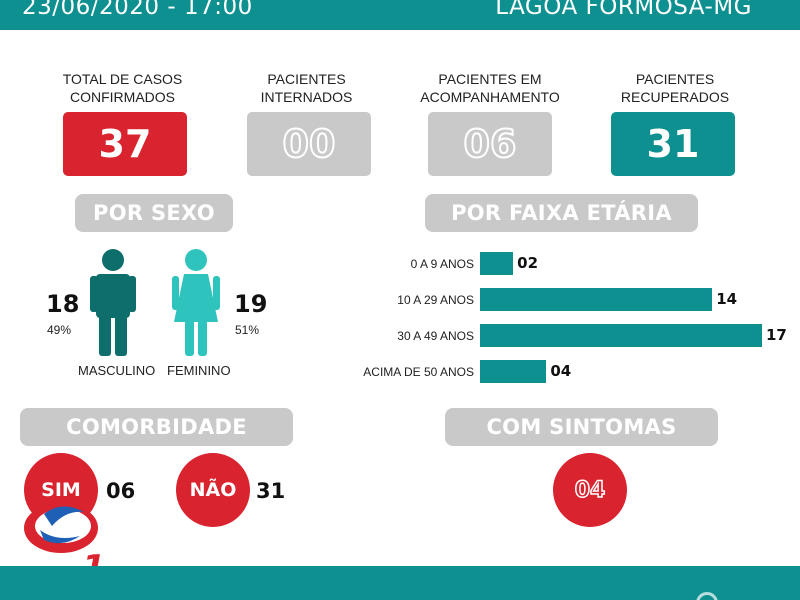 The height and width of the screenshot is (600, 800). Describe the element at coordinates (675, 88) in the screenshot. I see `stat-label-recovered: PACIENTES RECUPERADOS` at that location.